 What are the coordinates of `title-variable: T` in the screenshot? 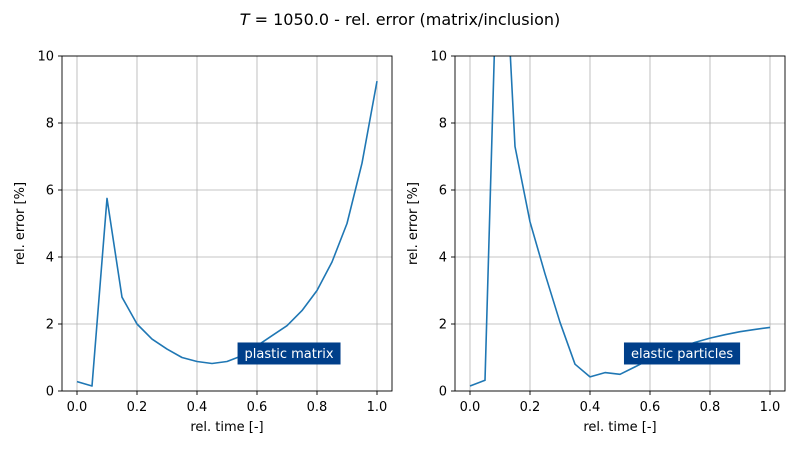 It's located at (245, 19).